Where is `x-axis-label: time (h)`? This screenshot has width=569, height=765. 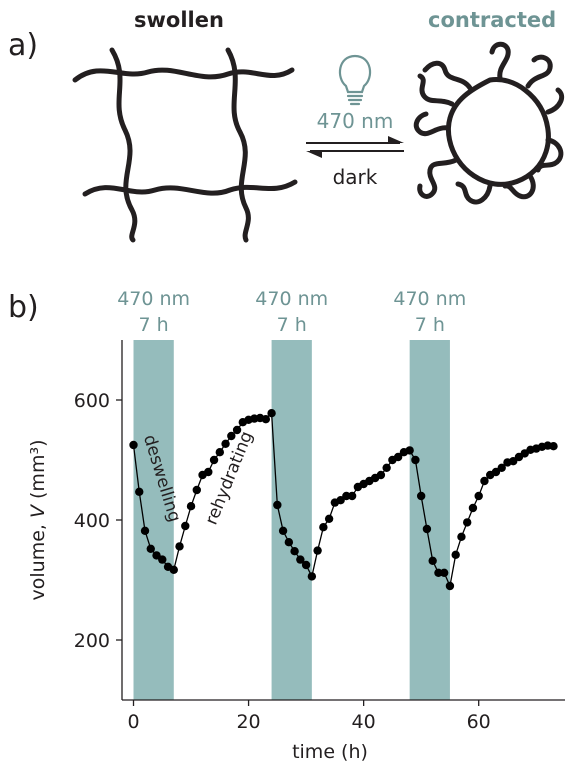
x-axis-label: time (h) is located at coordinates (330, 752).